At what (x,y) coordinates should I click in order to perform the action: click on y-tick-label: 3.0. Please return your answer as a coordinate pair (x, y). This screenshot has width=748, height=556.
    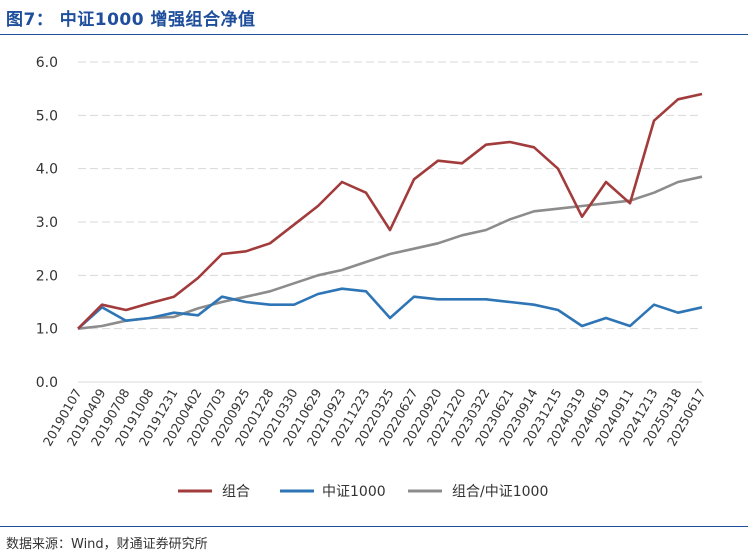
    Looking at the image, I should click on (47, 223).